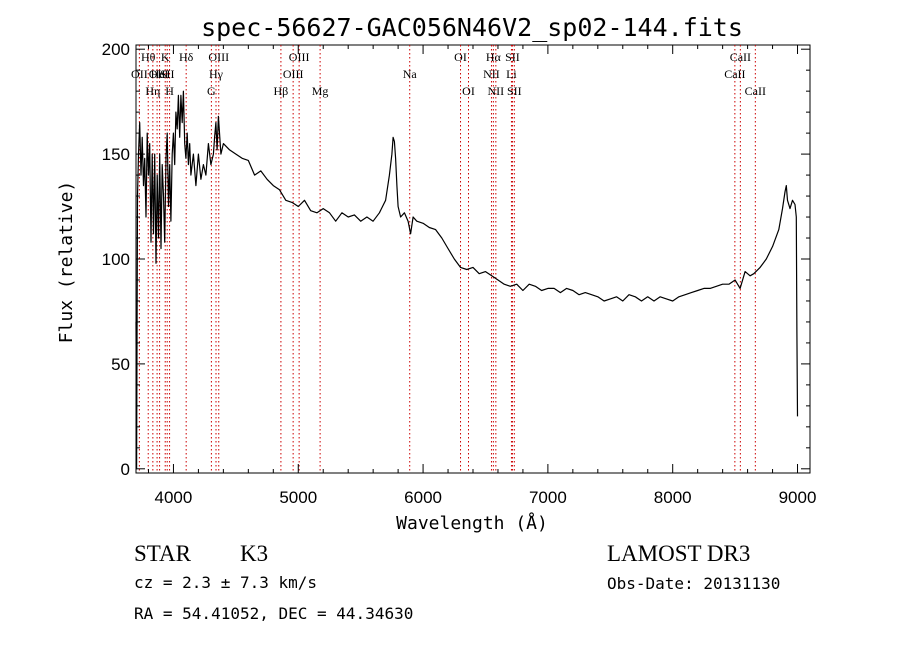 The image size is (900, 649). I want to click on x-tick-label: 7000, so click(548, 497).